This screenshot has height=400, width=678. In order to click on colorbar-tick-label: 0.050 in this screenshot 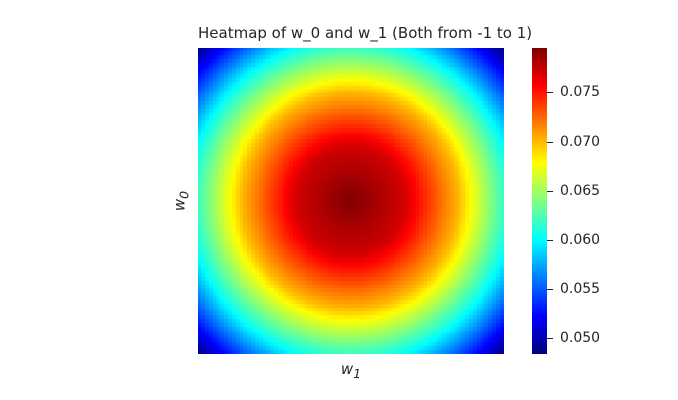, I will do `click(580, 338)`.